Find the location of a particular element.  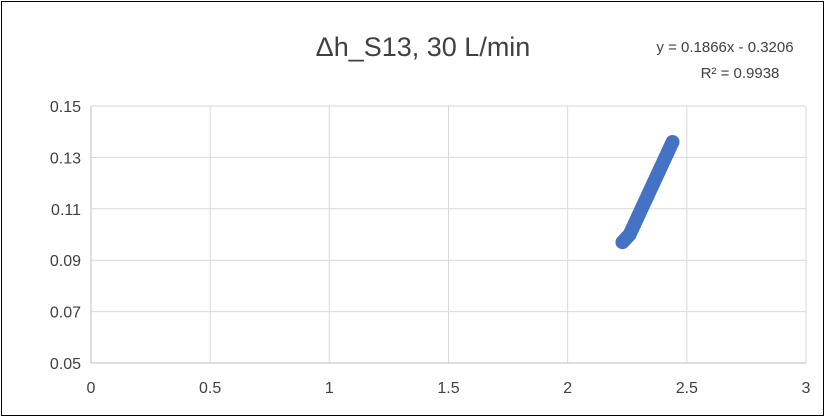

y-tick-label: 0.13 is located at coordinates (65, 158).